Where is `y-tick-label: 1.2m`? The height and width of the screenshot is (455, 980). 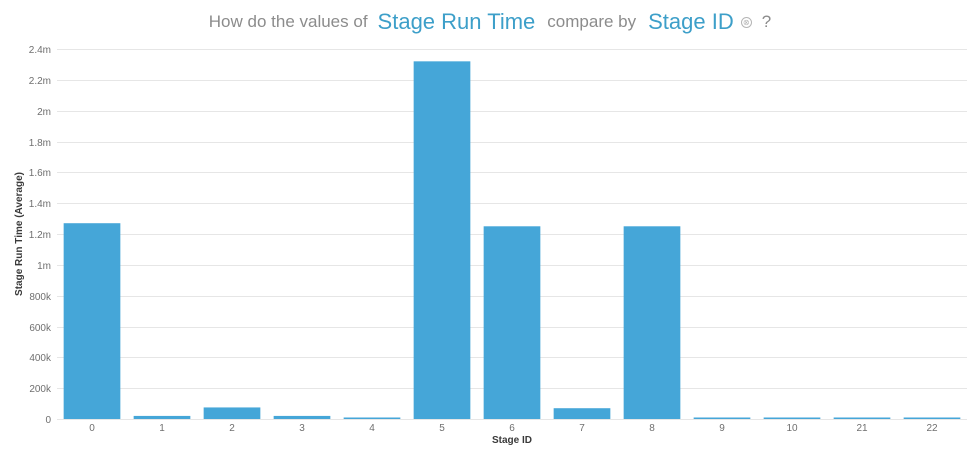 y-tick-label: 1.2m is located at coordinates (40, 235).